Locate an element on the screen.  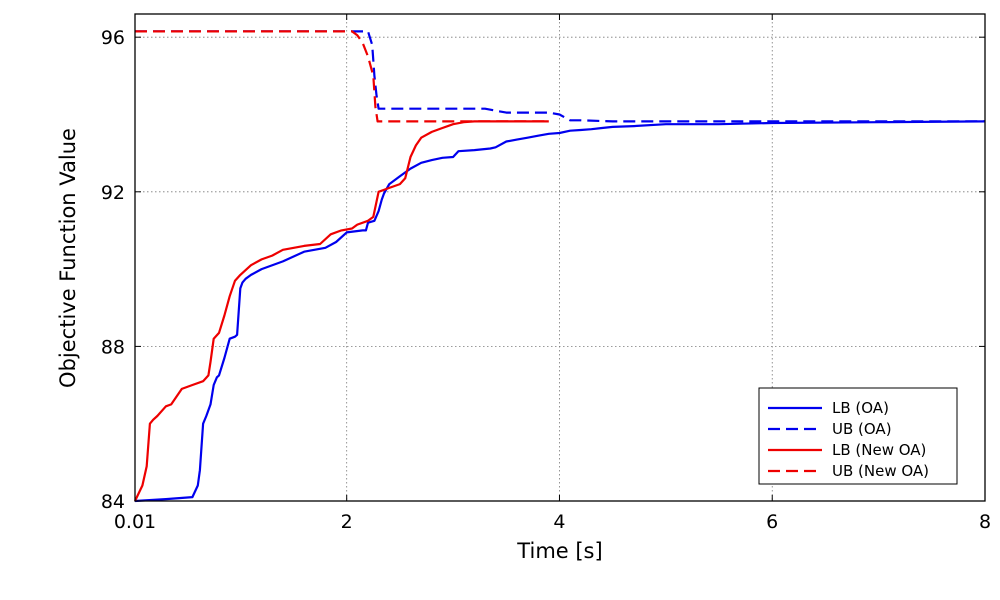
legend: LB (OA) UB (OA) LB (New OA) UB (New OA) is located at coordinates (858, 436).